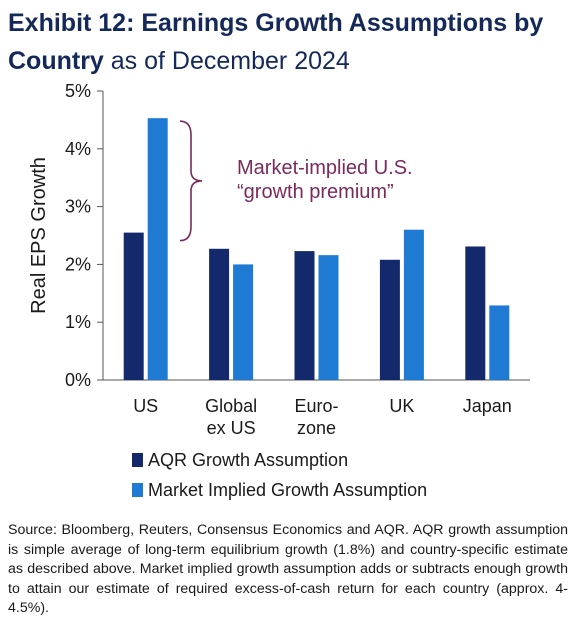 The height and width of the screenshot is (642, 576). What do you see at coordinates (475, 313) in the screenshot?
I see `bar-aqr-japan` at bounding box center [475, 313].